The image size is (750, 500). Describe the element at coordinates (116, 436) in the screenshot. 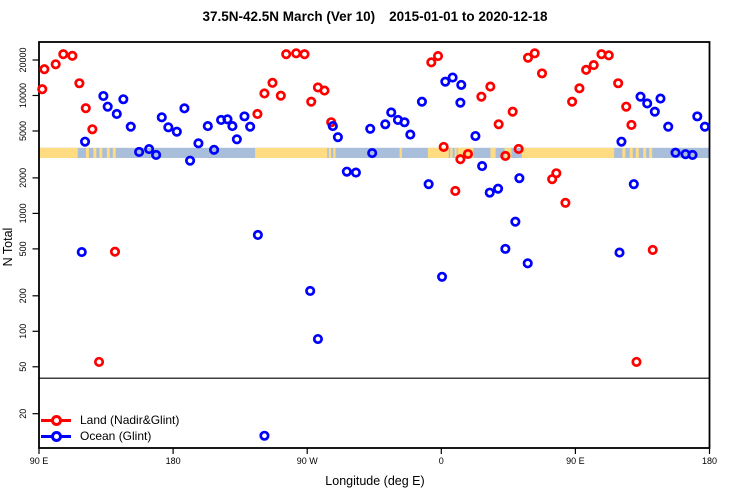

I see `legend-label-ocean: Ocean (Glint)` at that location.